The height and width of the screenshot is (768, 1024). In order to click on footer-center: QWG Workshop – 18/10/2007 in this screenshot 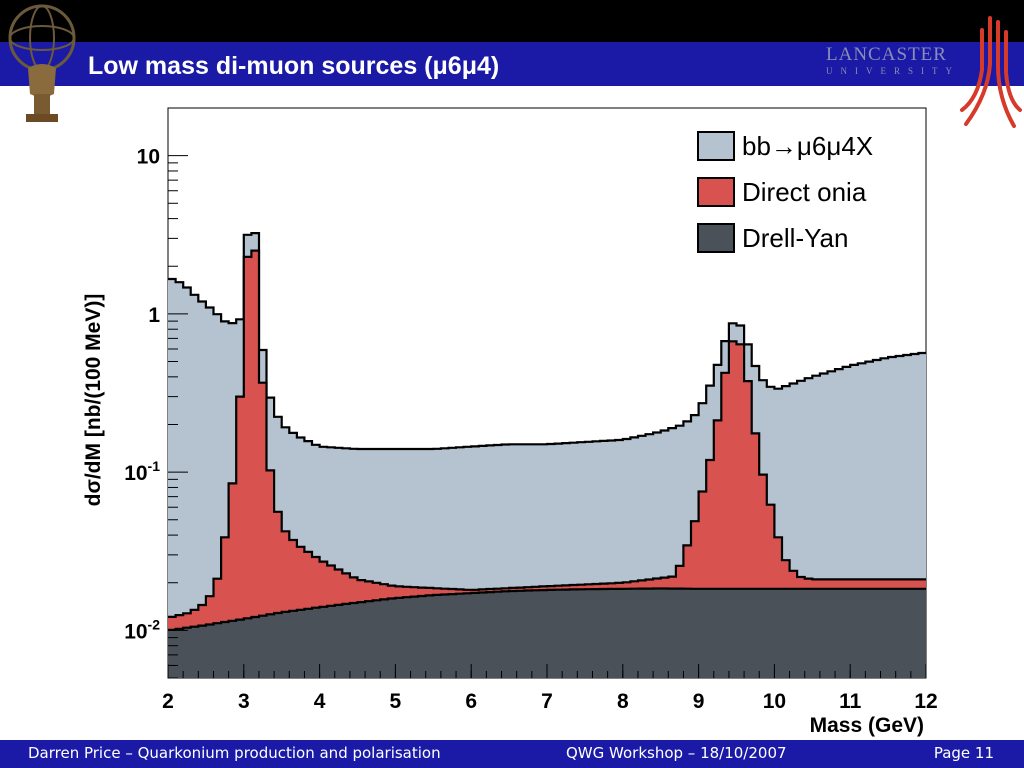, I will do `click(676, 753)`.